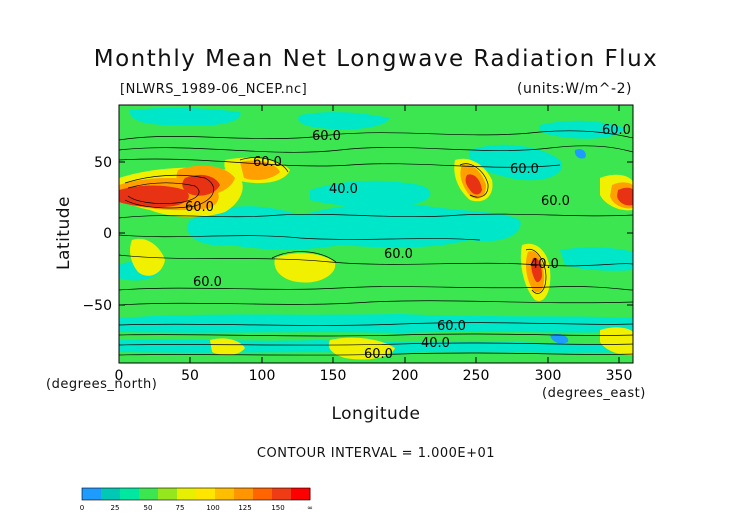 This screenshot has width=752, height=532. I want to click on contour-interval-note: CONTOUR INTERVAL = 1.000E+01, so click(376, 453).